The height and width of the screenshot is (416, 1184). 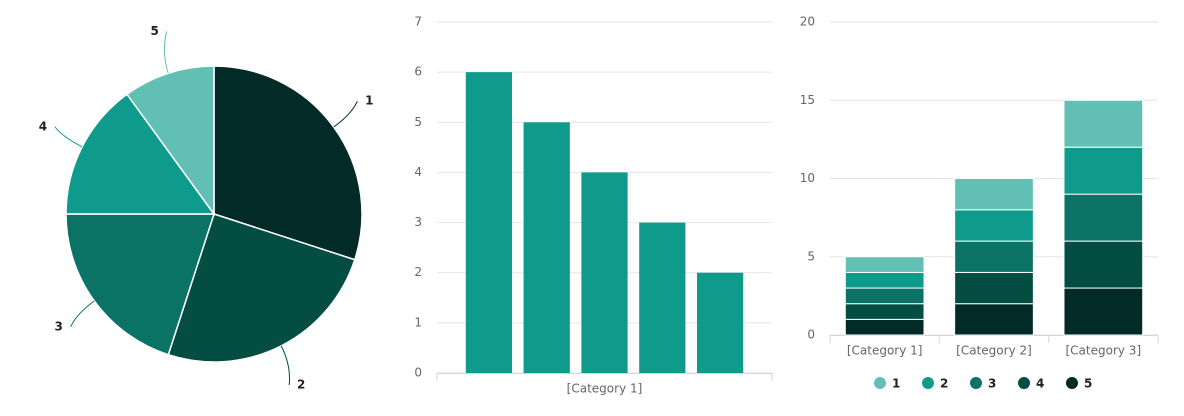 What do you see at coordinates (944, 384) in the screenshot?
I see `legend-label: 2` at bounding box center [944, 384].